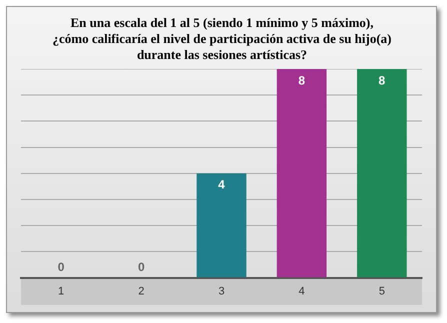  I want to click on data-label: 4, so click(222, 185).